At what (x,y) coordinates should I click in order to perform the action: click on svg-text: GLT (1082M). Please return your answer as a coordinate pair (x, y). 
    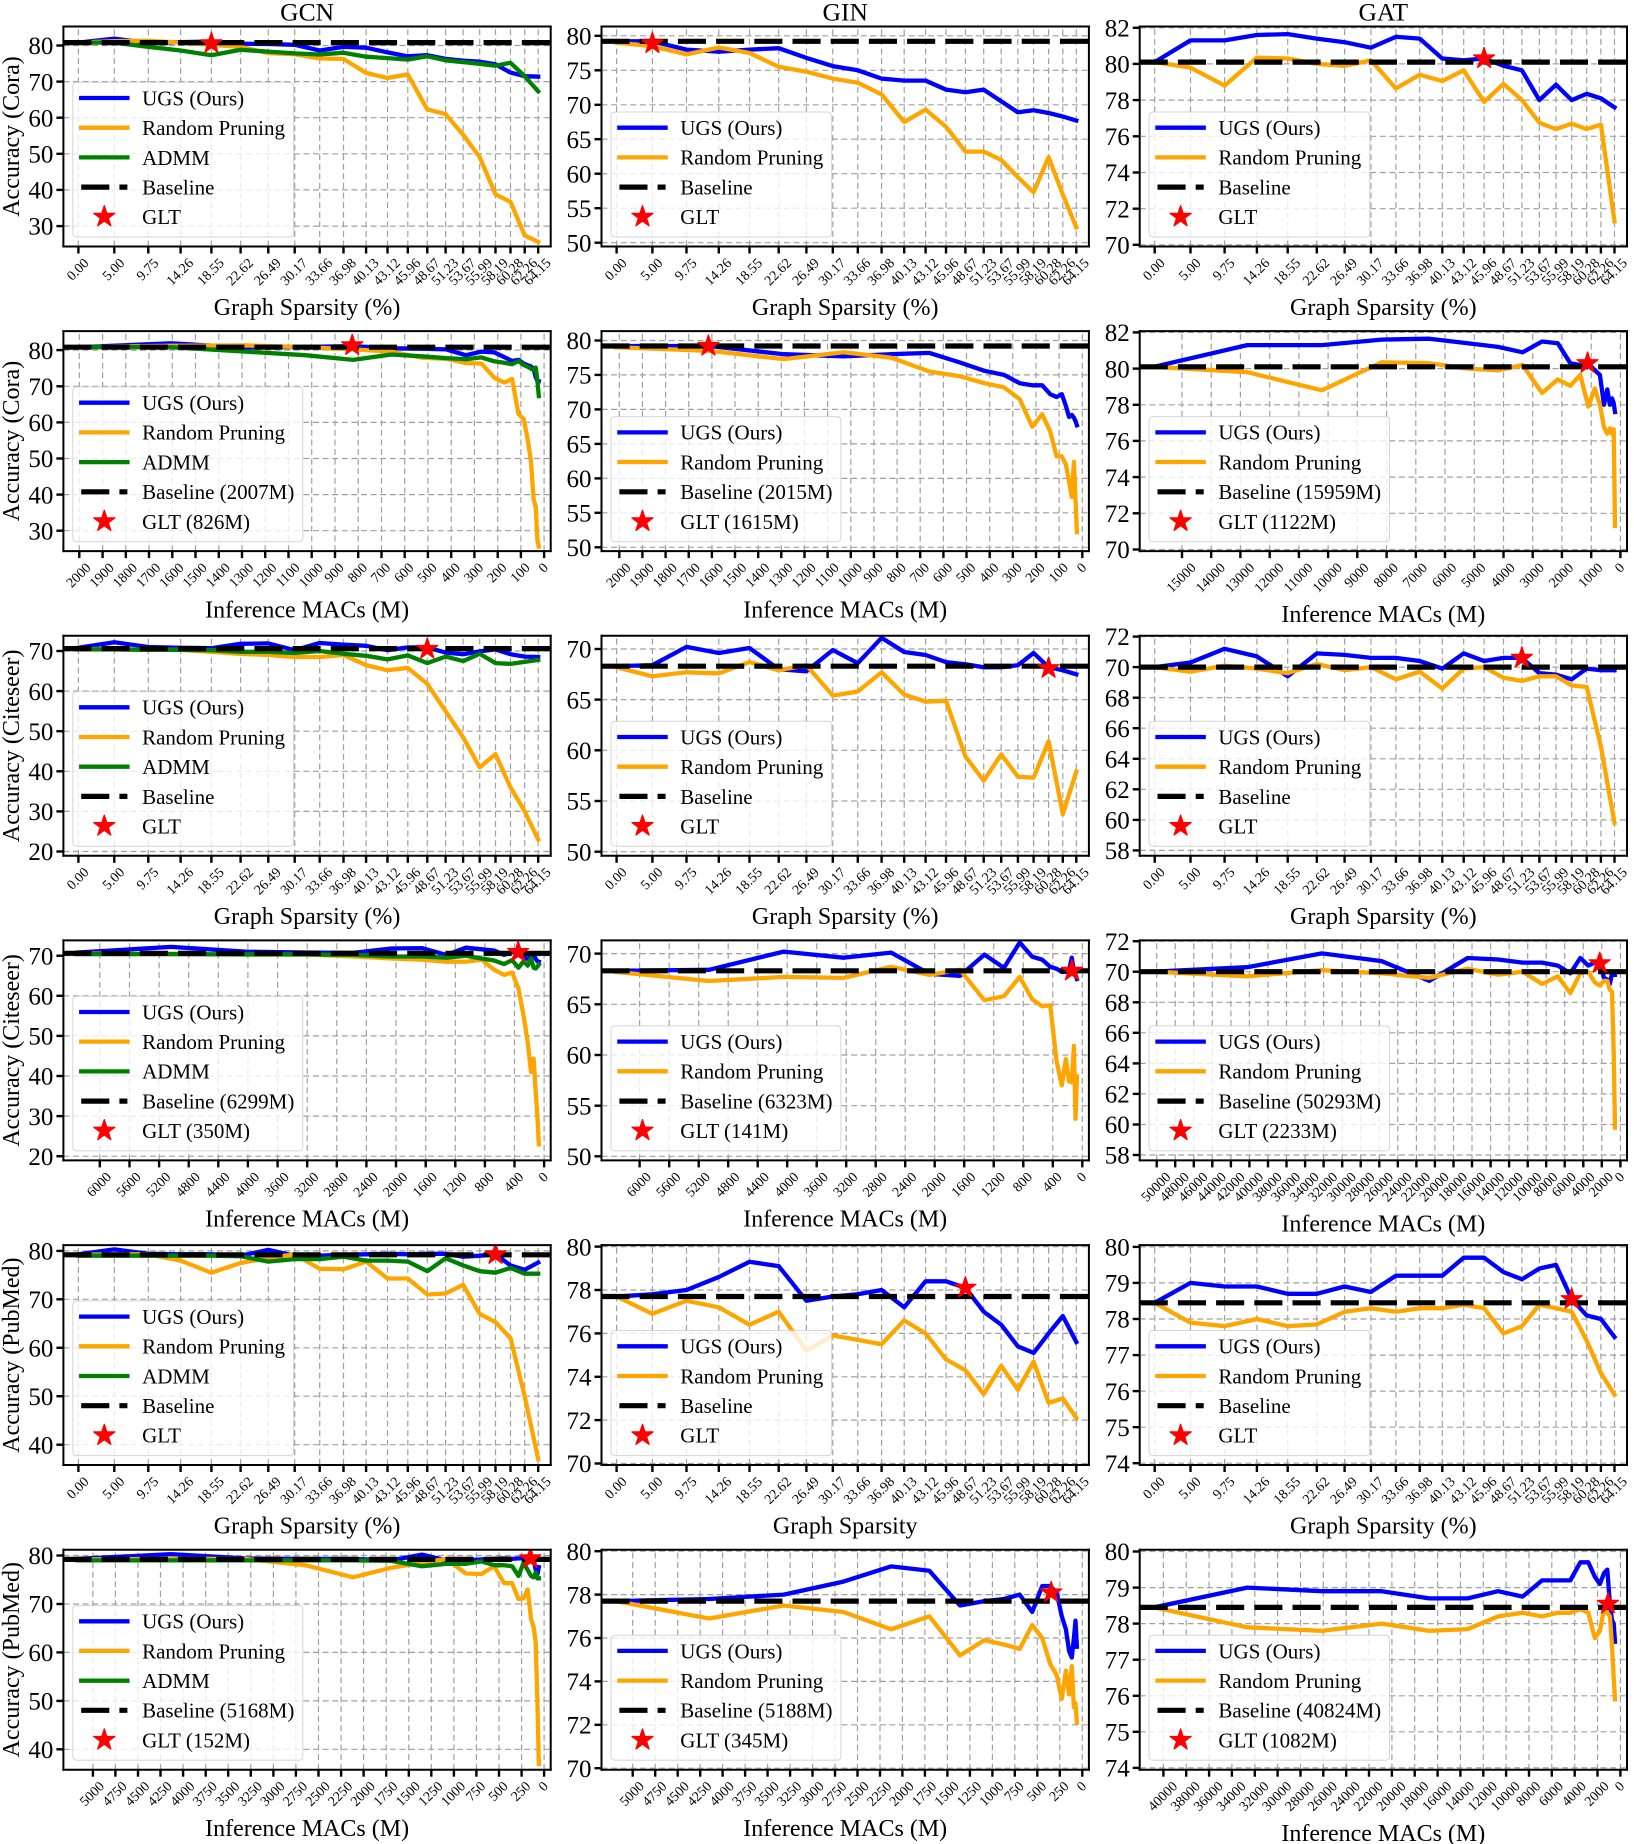
    Looking at the image, I should click on (1277, 1740).